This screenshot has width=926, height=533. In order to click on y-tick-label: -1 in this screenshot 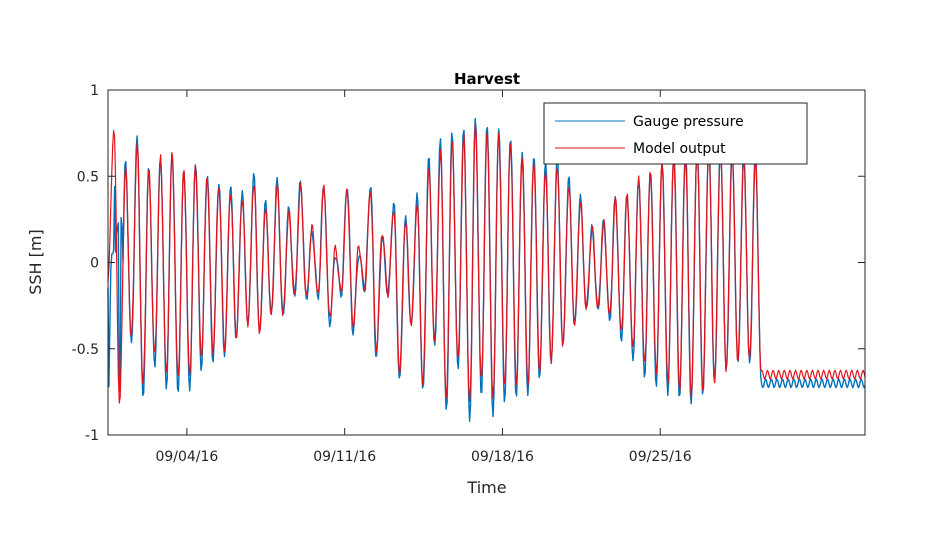, I will do `click(92, 436)`.